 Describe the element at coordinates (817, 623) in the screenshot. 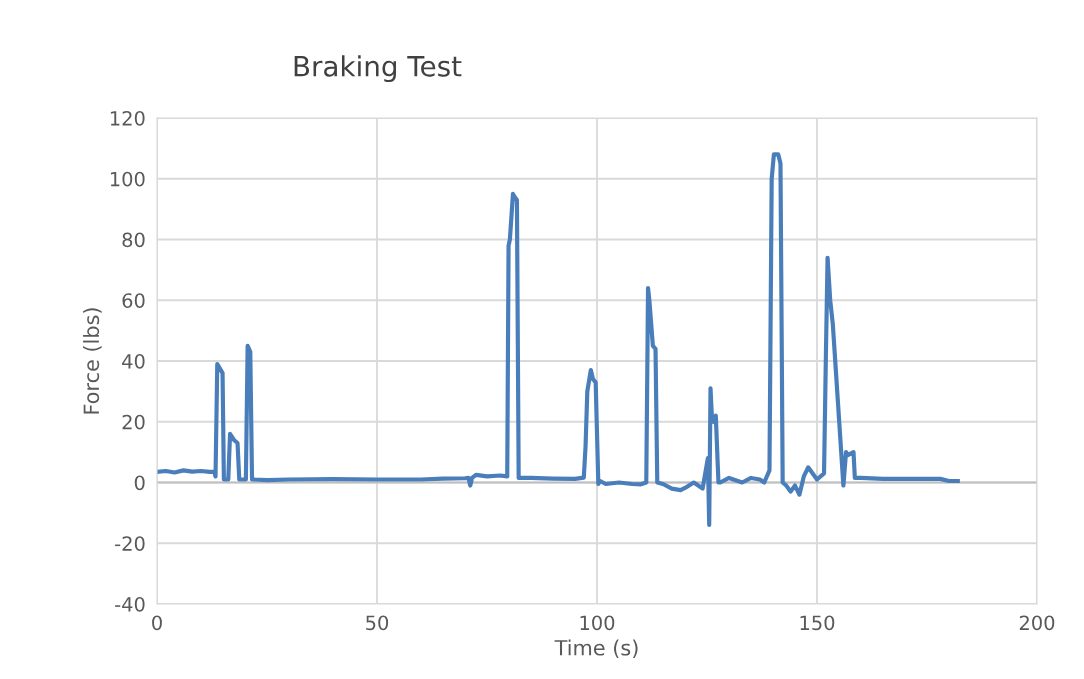

I see `x-tick-label: 150` at that location.